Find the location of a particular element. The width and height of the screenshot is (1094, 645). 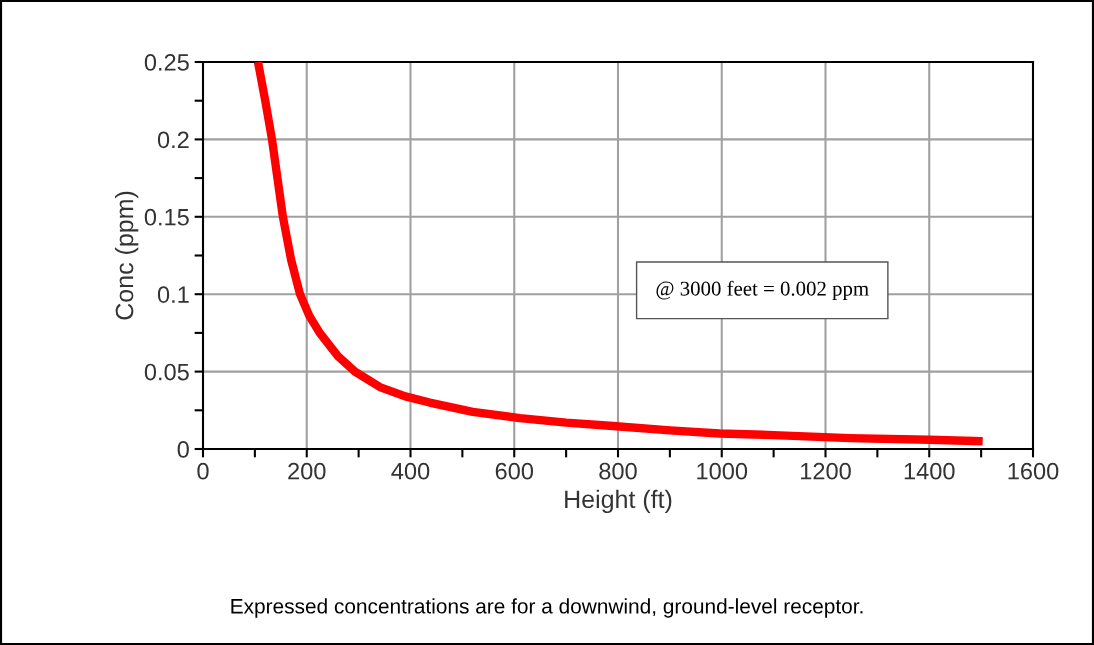

y-tick-label: 0.25 is located at coordinates (166, 62).